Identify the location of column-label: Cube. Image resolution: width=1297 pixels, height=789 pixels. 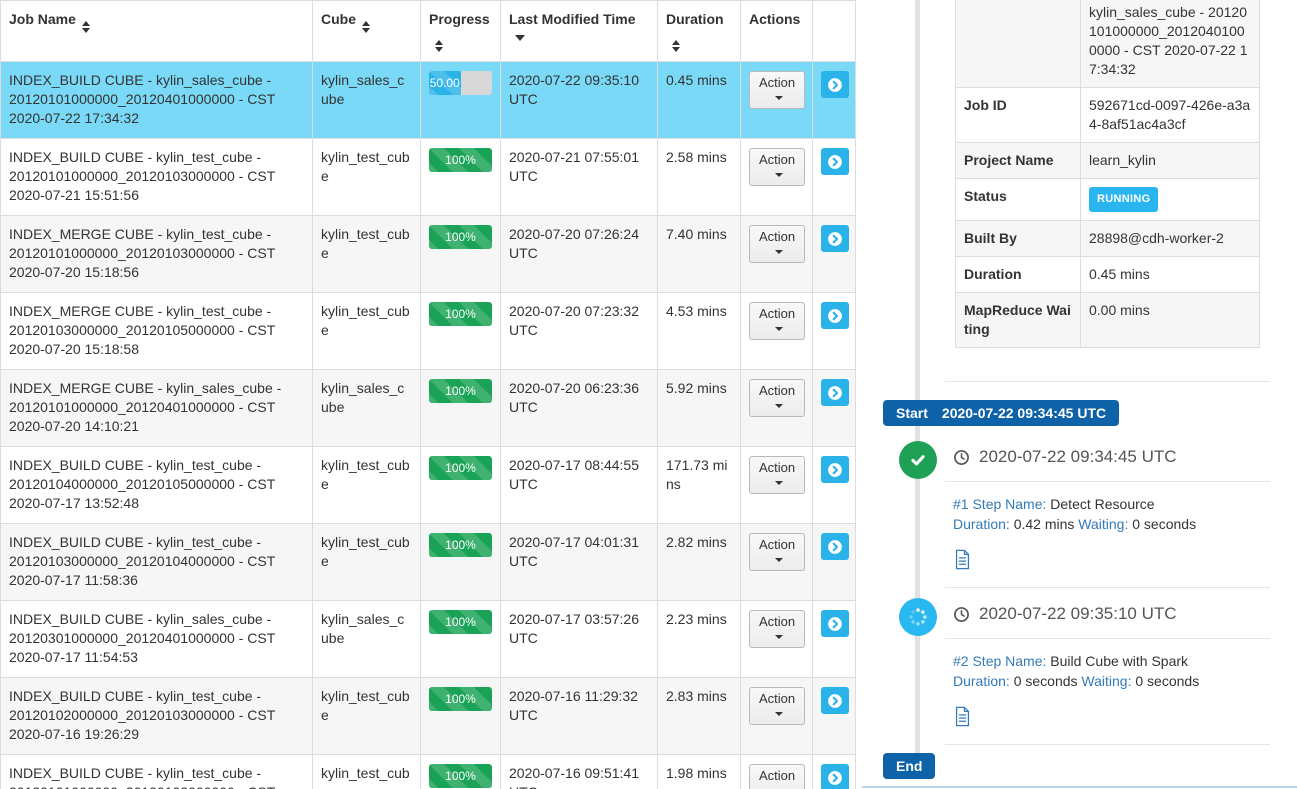
(338, 19).